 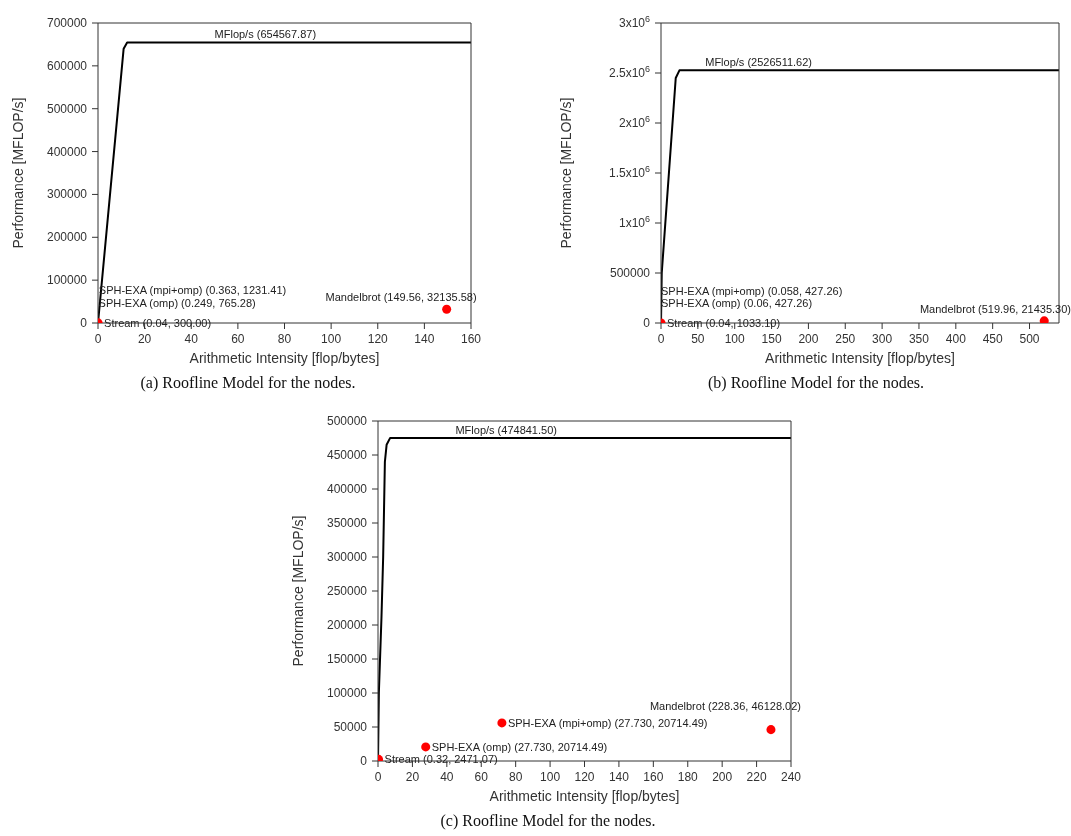 What do you see at coordinates (771, 339) in the screenshot?
I see `x-tick-label: 150` at bounding box center [771, 339].